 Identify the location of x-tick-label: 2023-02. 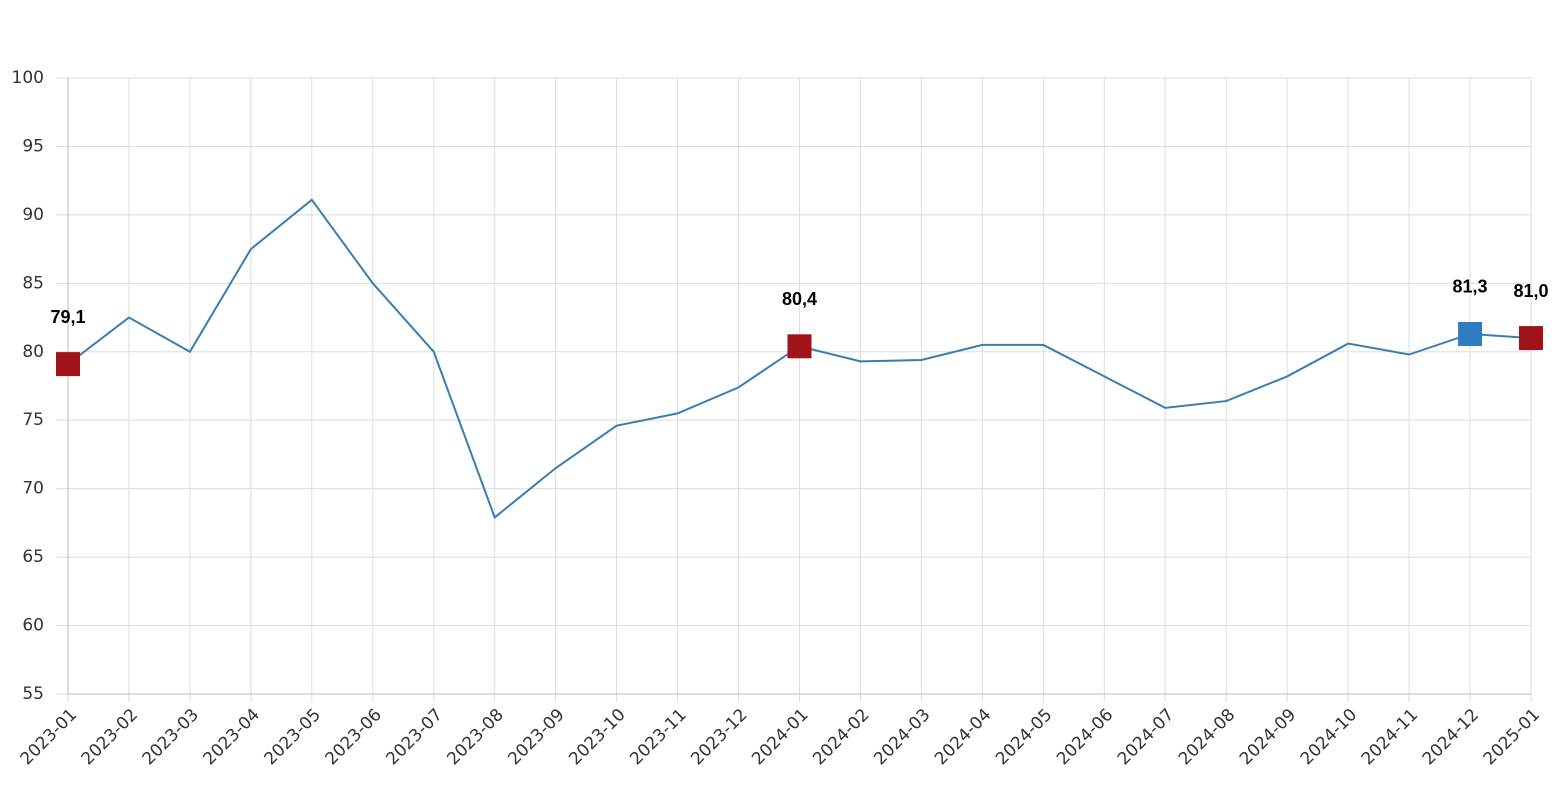
(110, 737).